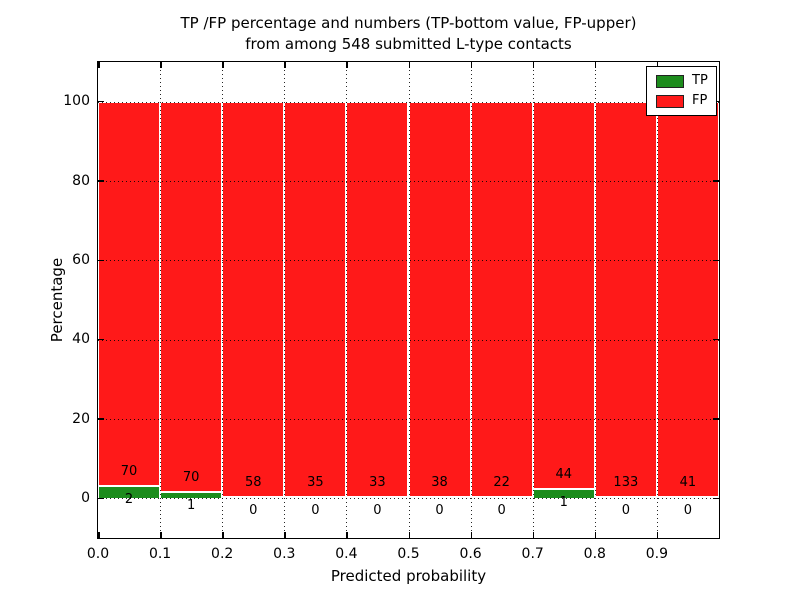  Describe the element at coordinates (81, 418) in the screenshot. I see `y-tick-label: 20` at that location.